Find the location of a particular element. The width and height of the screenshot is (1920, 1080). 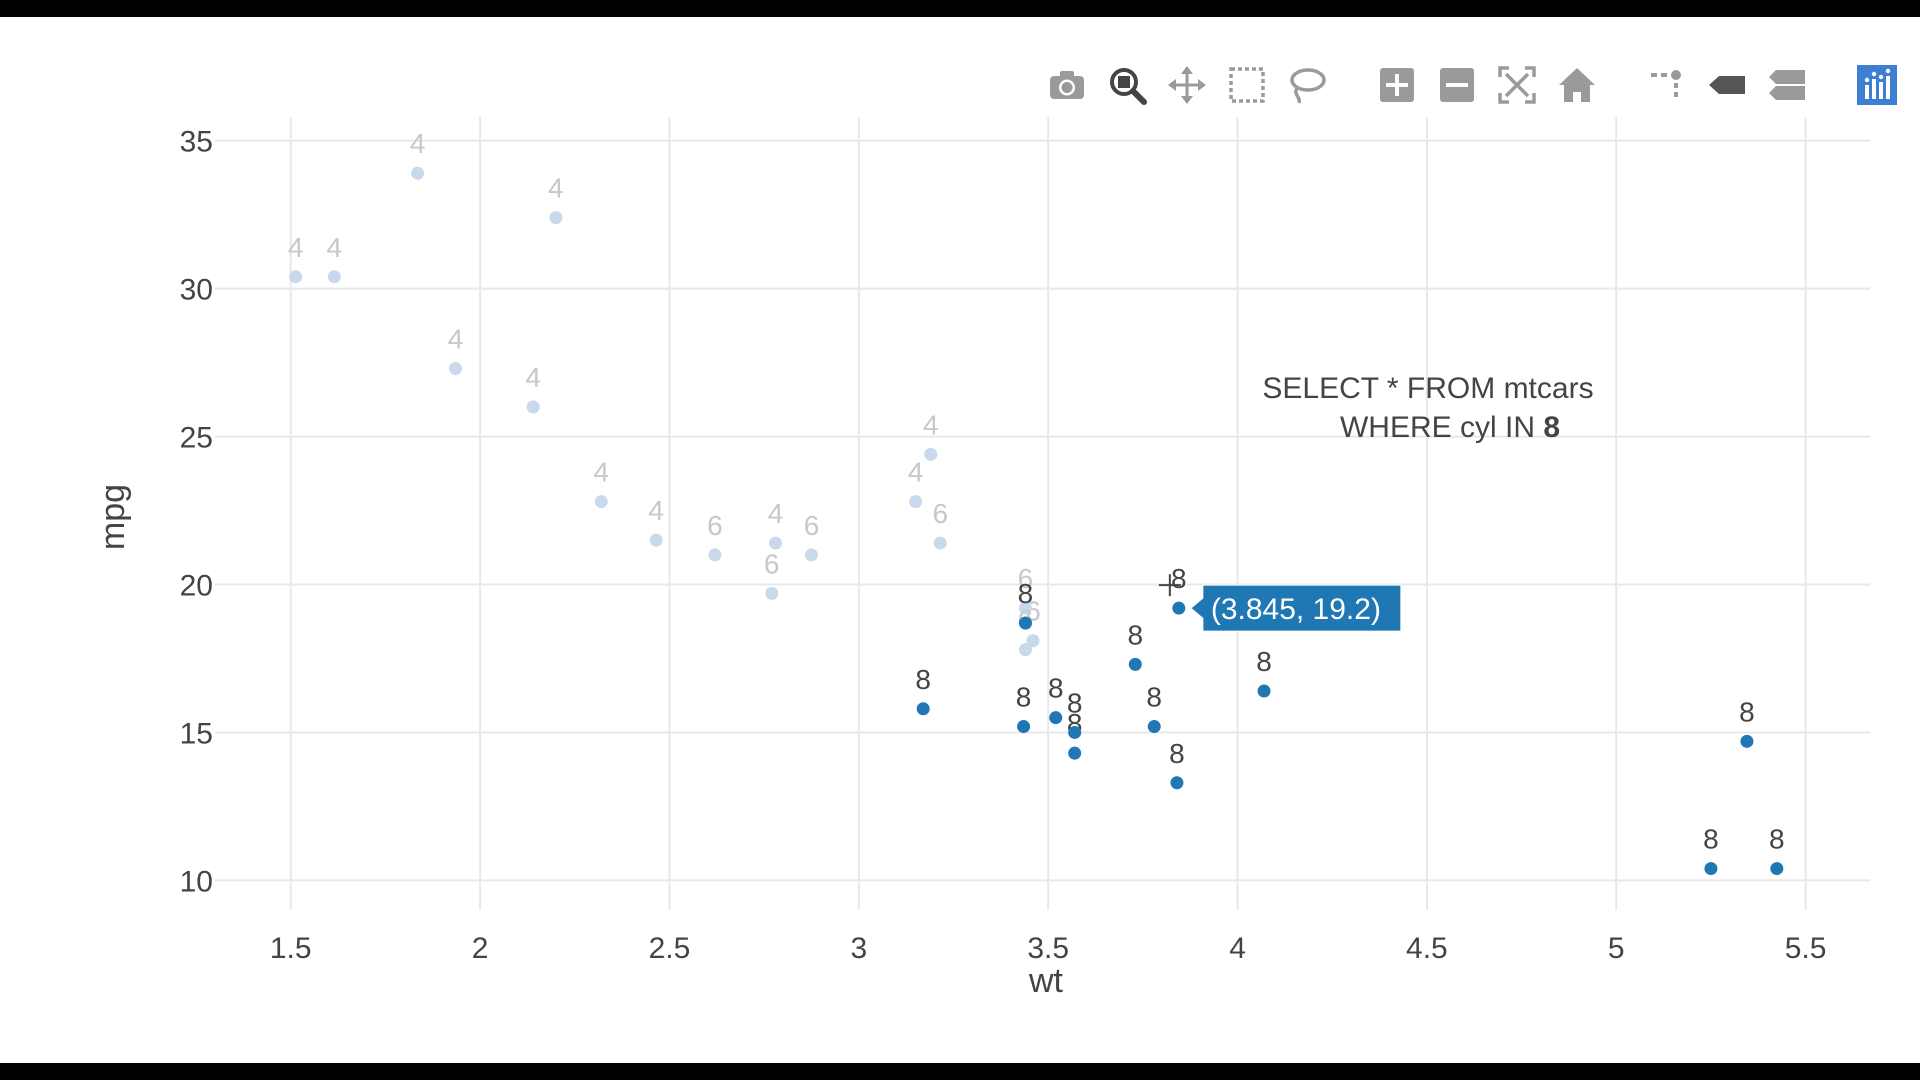

autoscale-button is located at coordinates (1517, 85).